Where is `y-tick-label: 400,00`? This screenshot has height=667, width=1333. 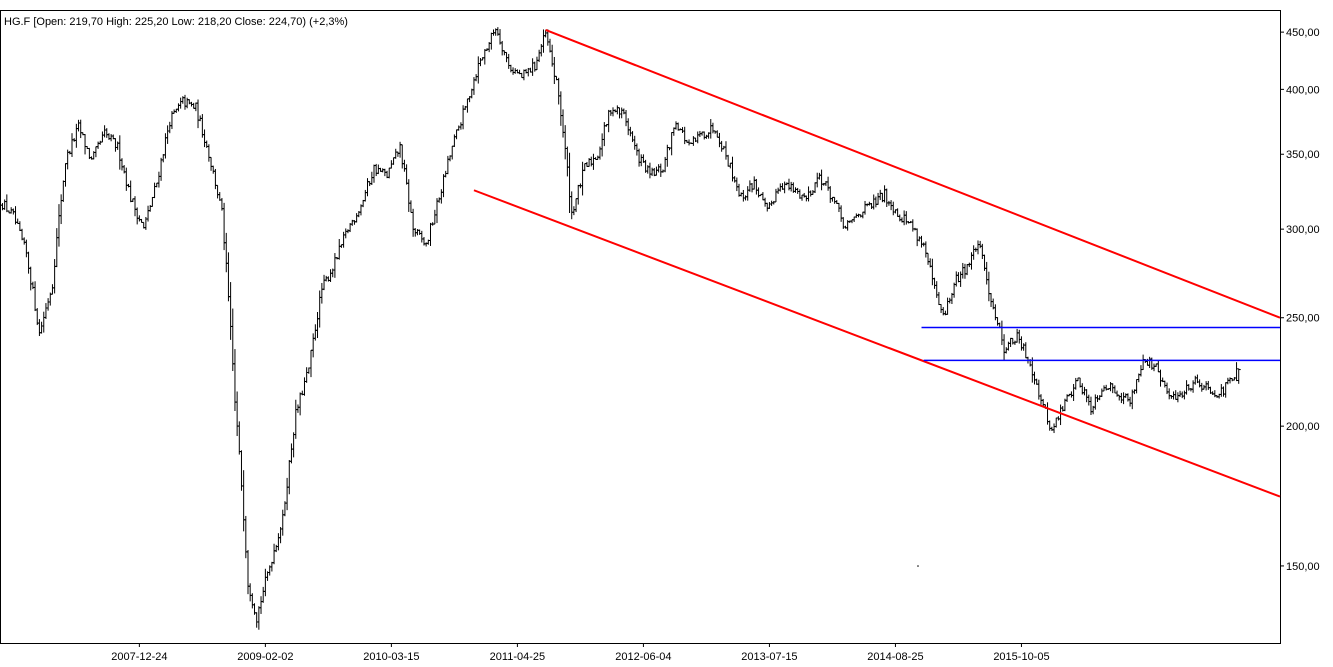
y-tick-label: 400,00 is located at coordinates (1303, 90).